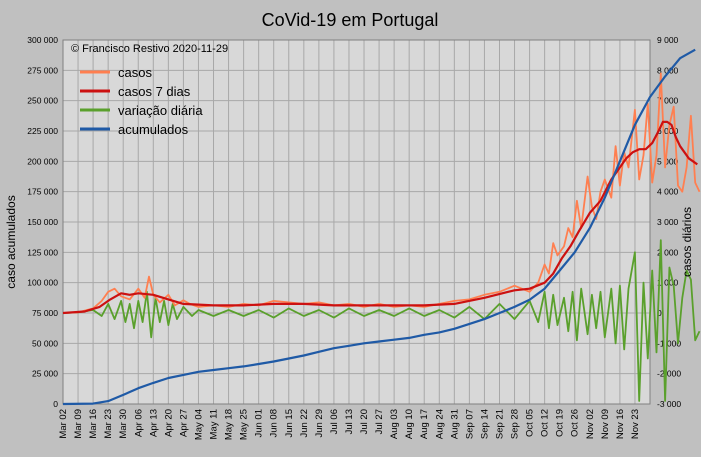 The image size is (701, 462). What do you see at coordinates (153, 129) in the screenshot?
I see `legend-label-3: acumulados` at bounding box center [153, 129].